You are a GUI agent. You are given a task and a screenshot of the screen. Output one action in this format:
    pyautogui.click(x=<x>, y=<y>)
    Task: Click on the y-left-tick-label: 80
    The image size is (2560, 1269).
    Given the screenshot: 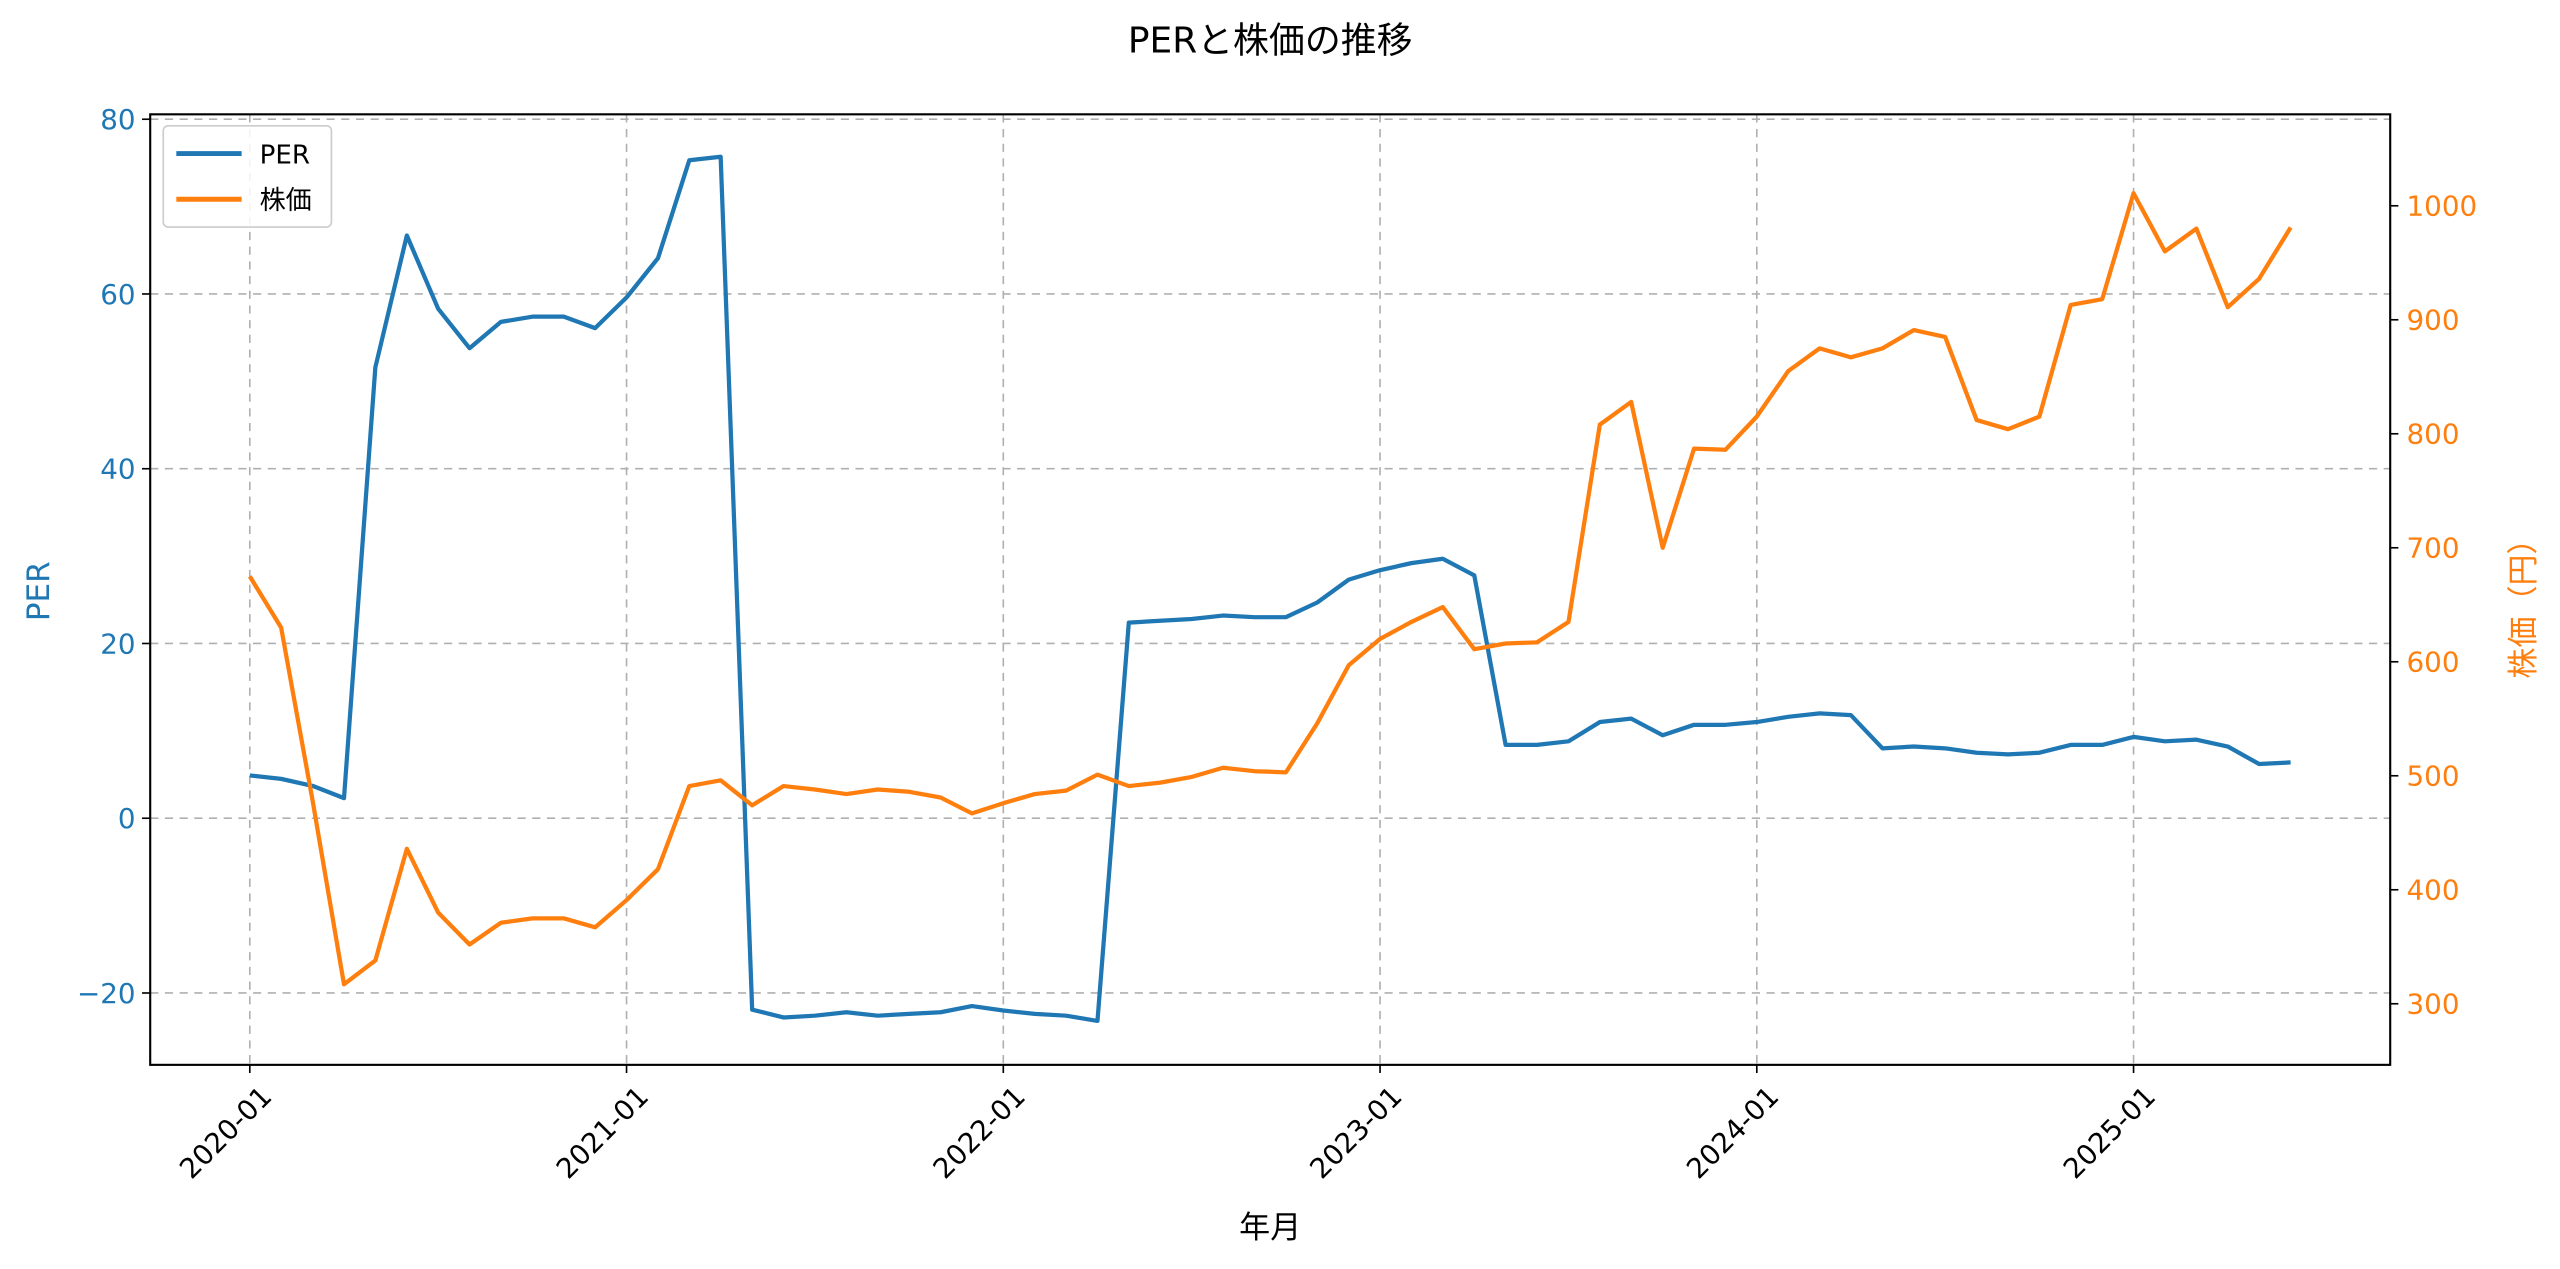 What is the action you would take?
    pyautogui.click(x=117, y=119)
    